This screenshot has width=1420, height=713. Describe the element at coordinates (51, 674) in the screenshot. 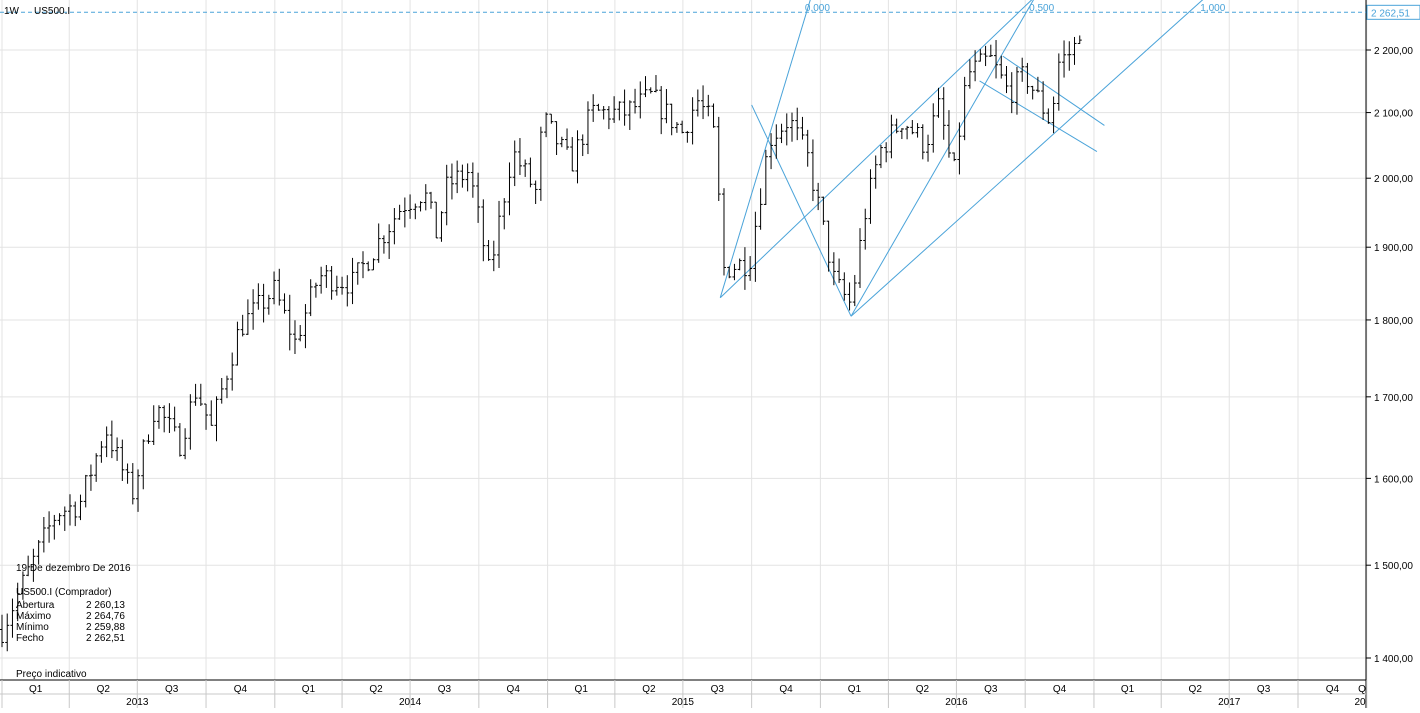

I see `indicative-price-note: Preço indicativo` at that location.